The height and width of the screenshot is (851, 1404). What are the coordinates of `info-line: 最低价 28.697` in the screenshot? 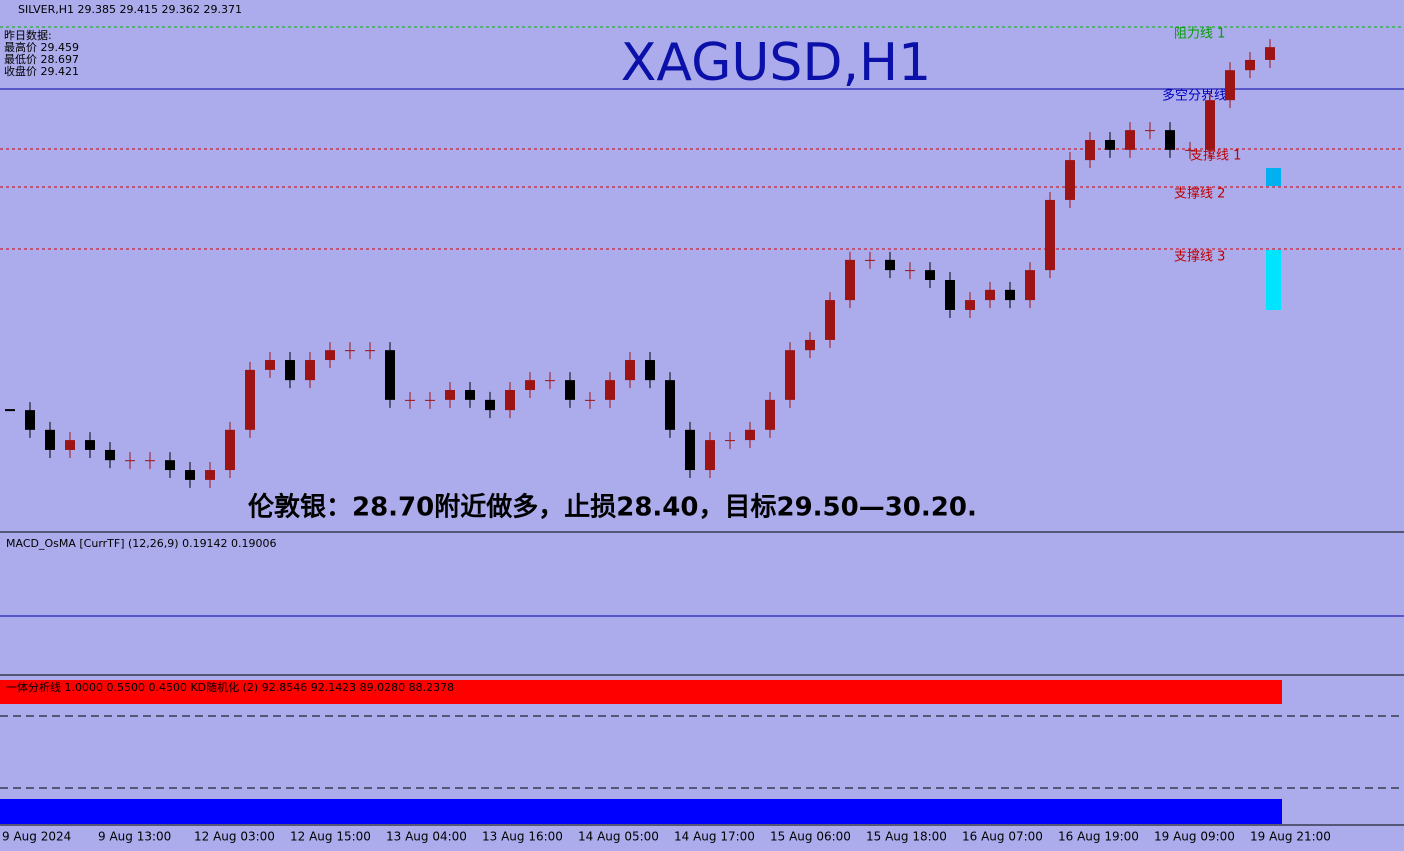 It's located at (41, 59).